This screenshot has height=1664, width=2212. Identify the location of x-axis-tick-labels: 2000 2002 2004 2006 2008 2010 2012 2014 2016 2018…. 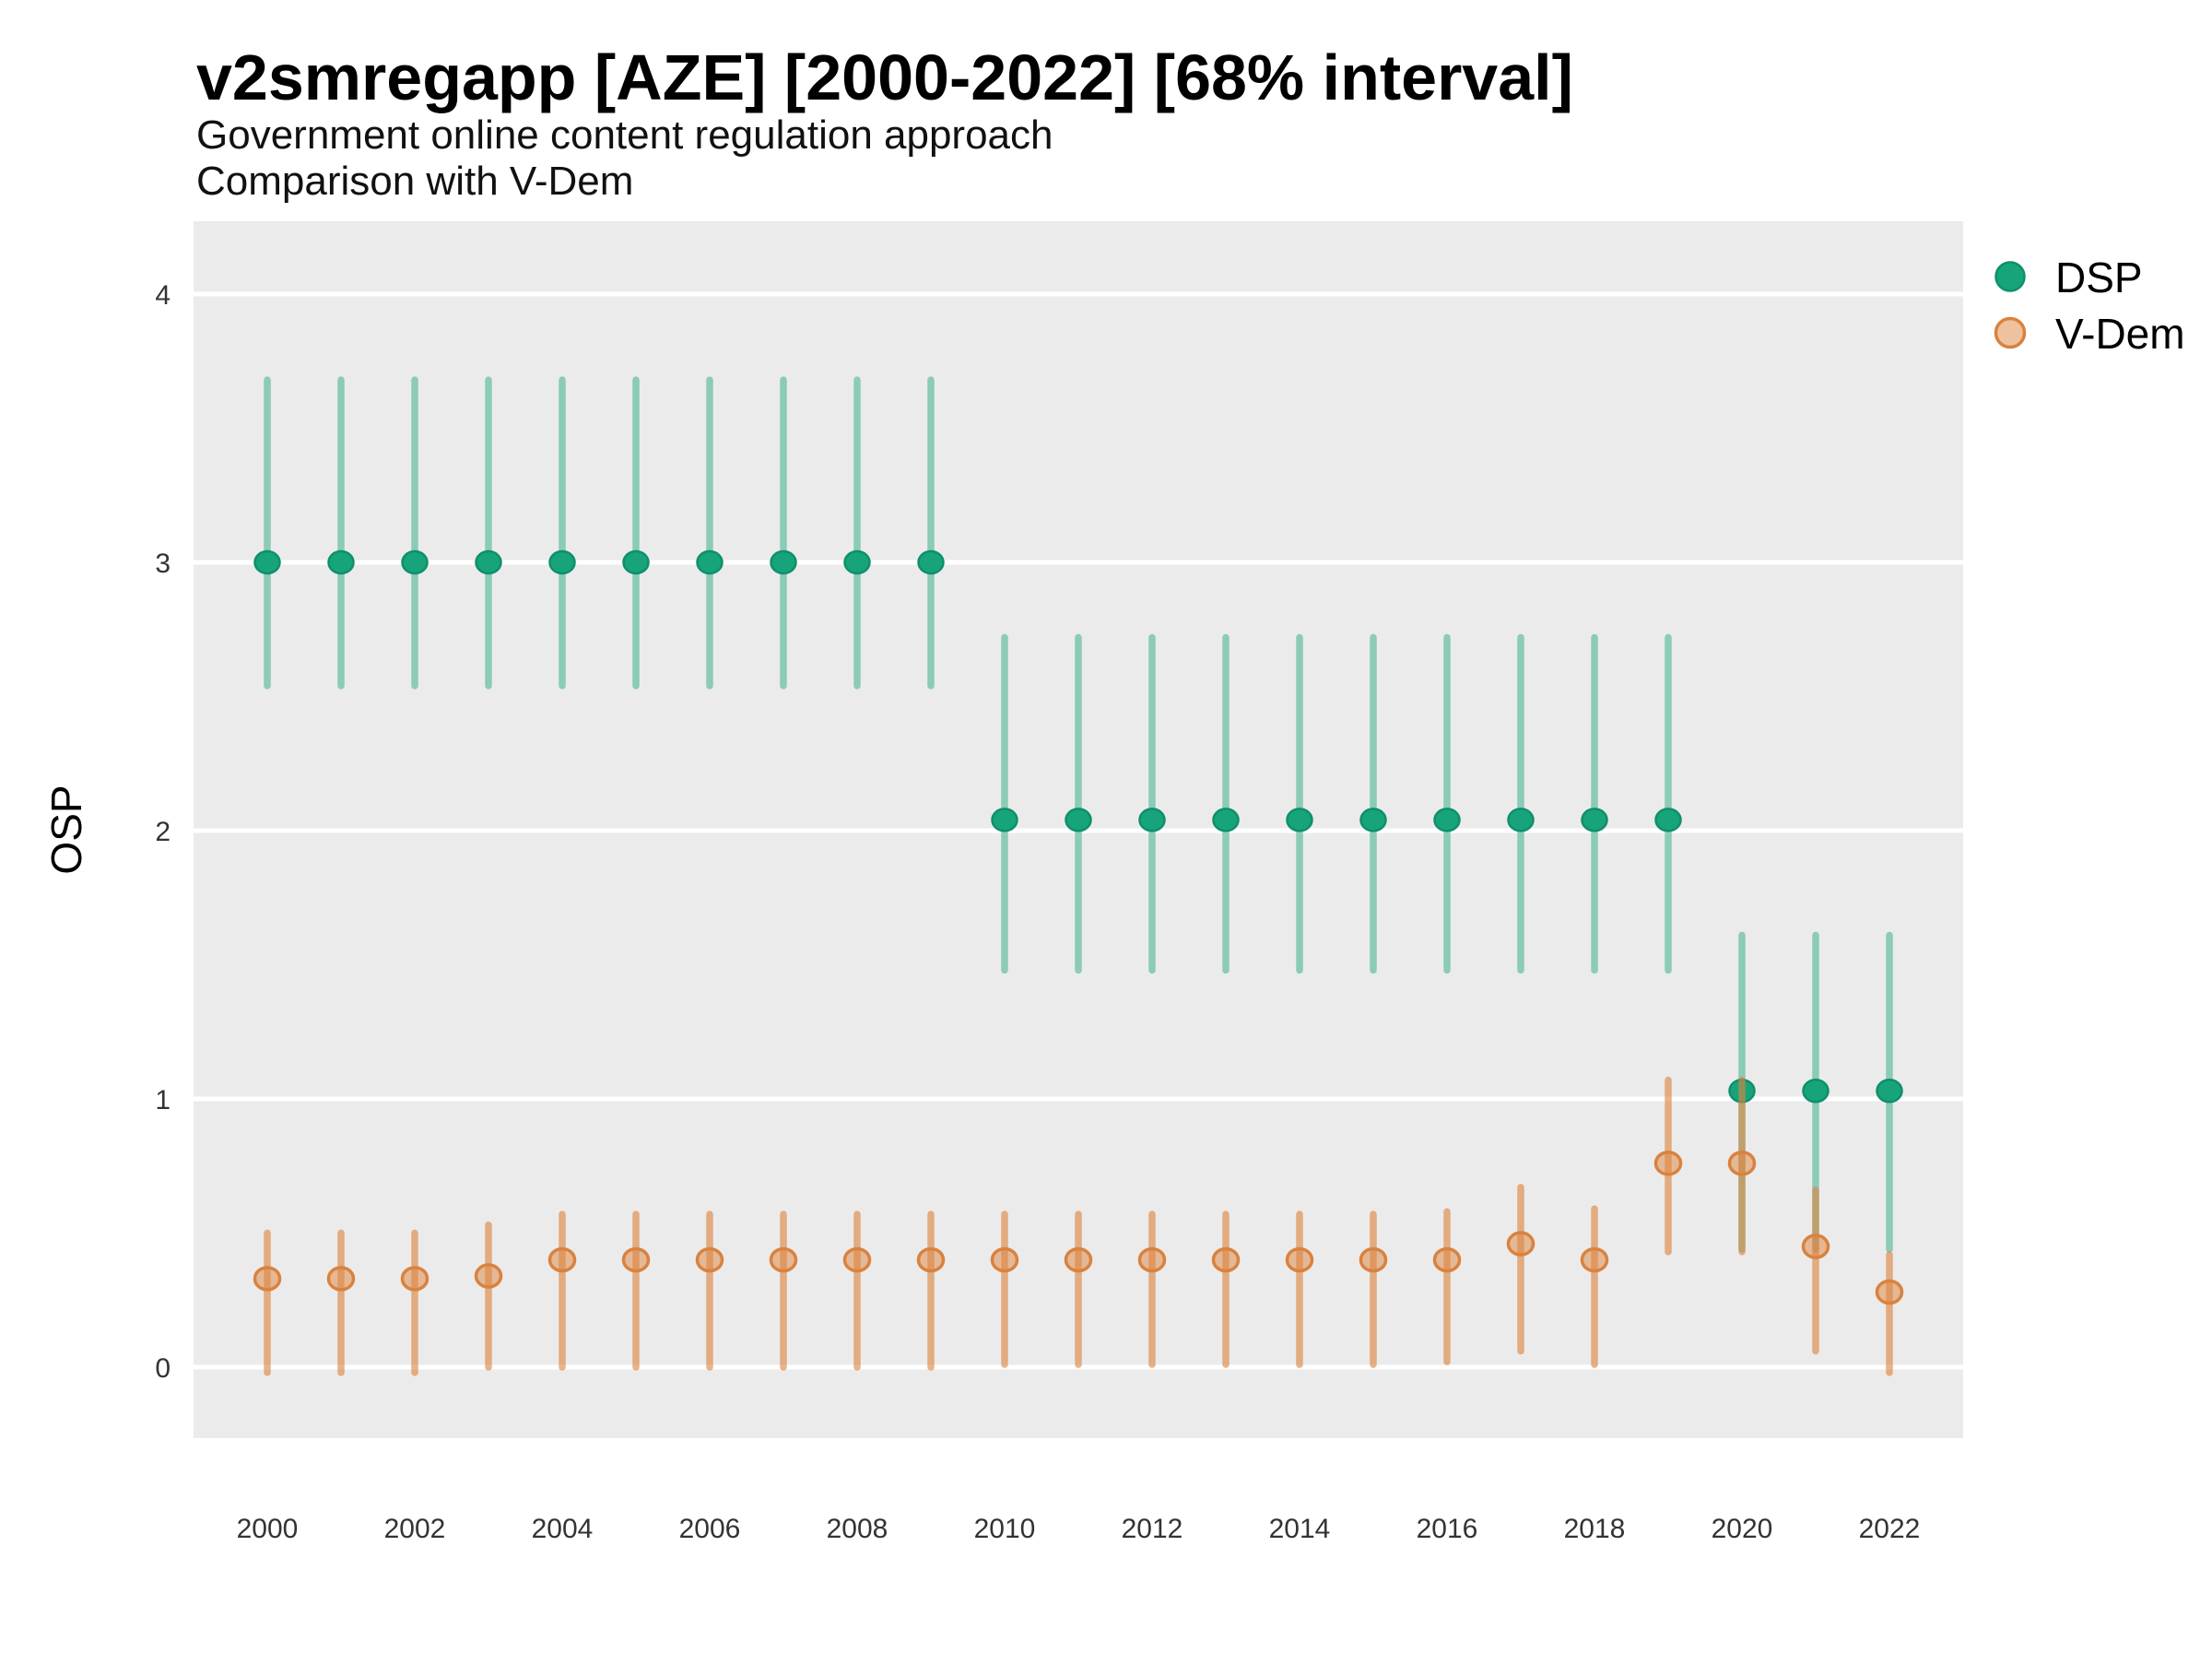
(1079, 1529).